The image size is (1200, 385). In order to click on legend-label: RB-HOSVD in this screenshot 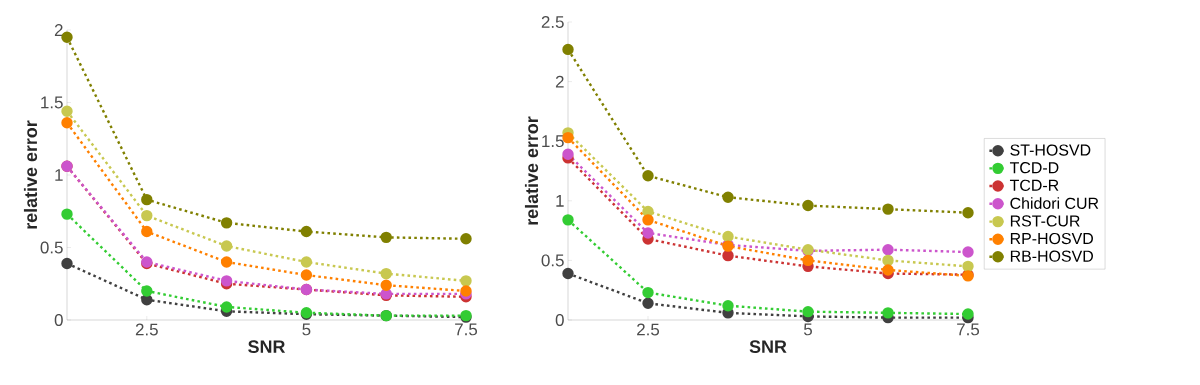, I will do `click(1051, 256)`.